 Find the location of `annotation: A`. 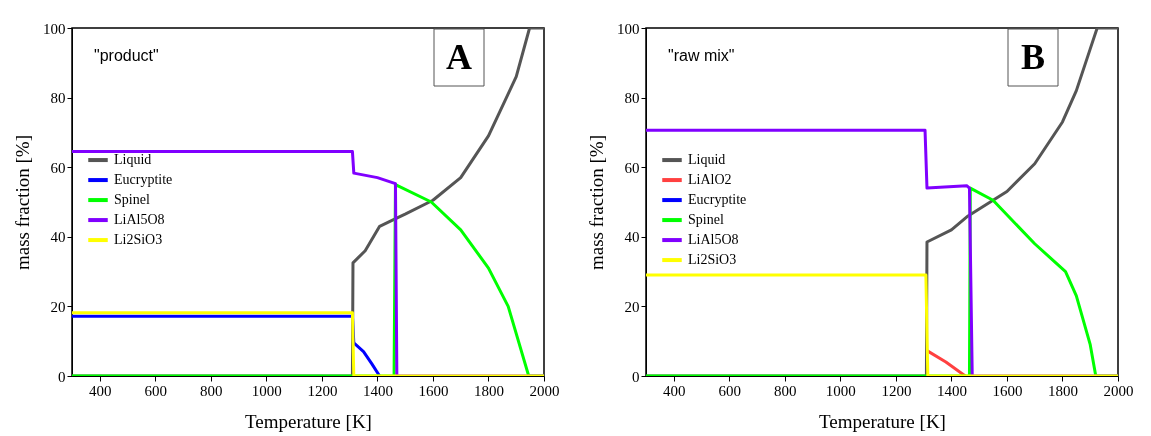

annotation: A is located at coordinates (459, 57).